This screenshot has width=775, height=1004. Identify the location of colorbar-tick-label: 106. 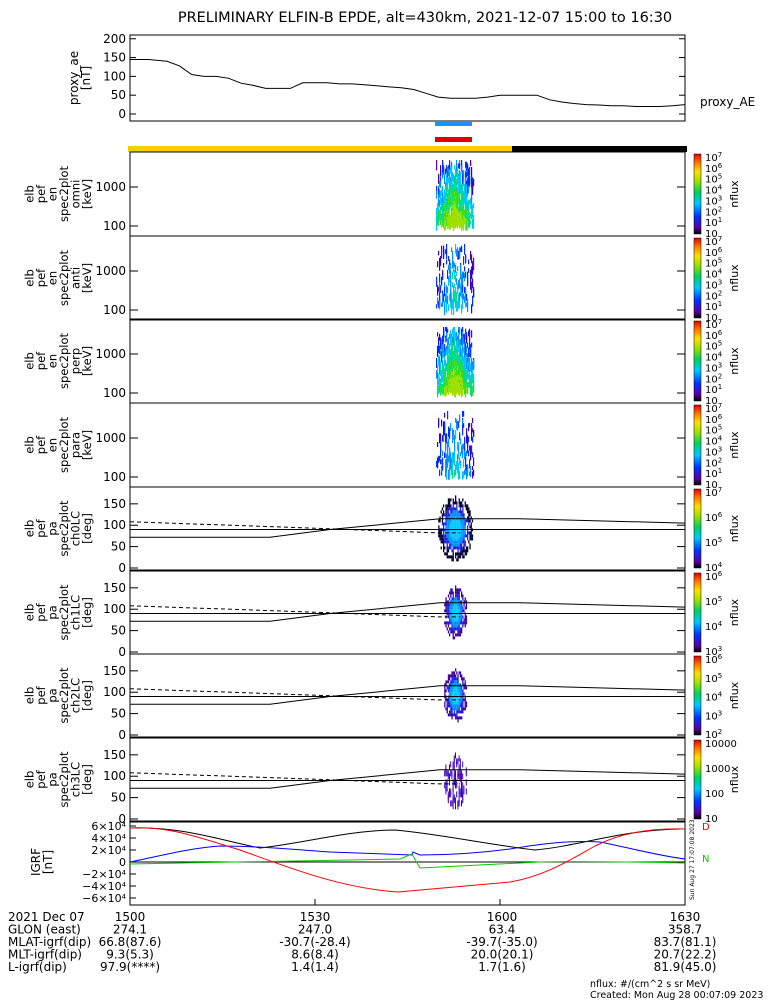
(714, 576).